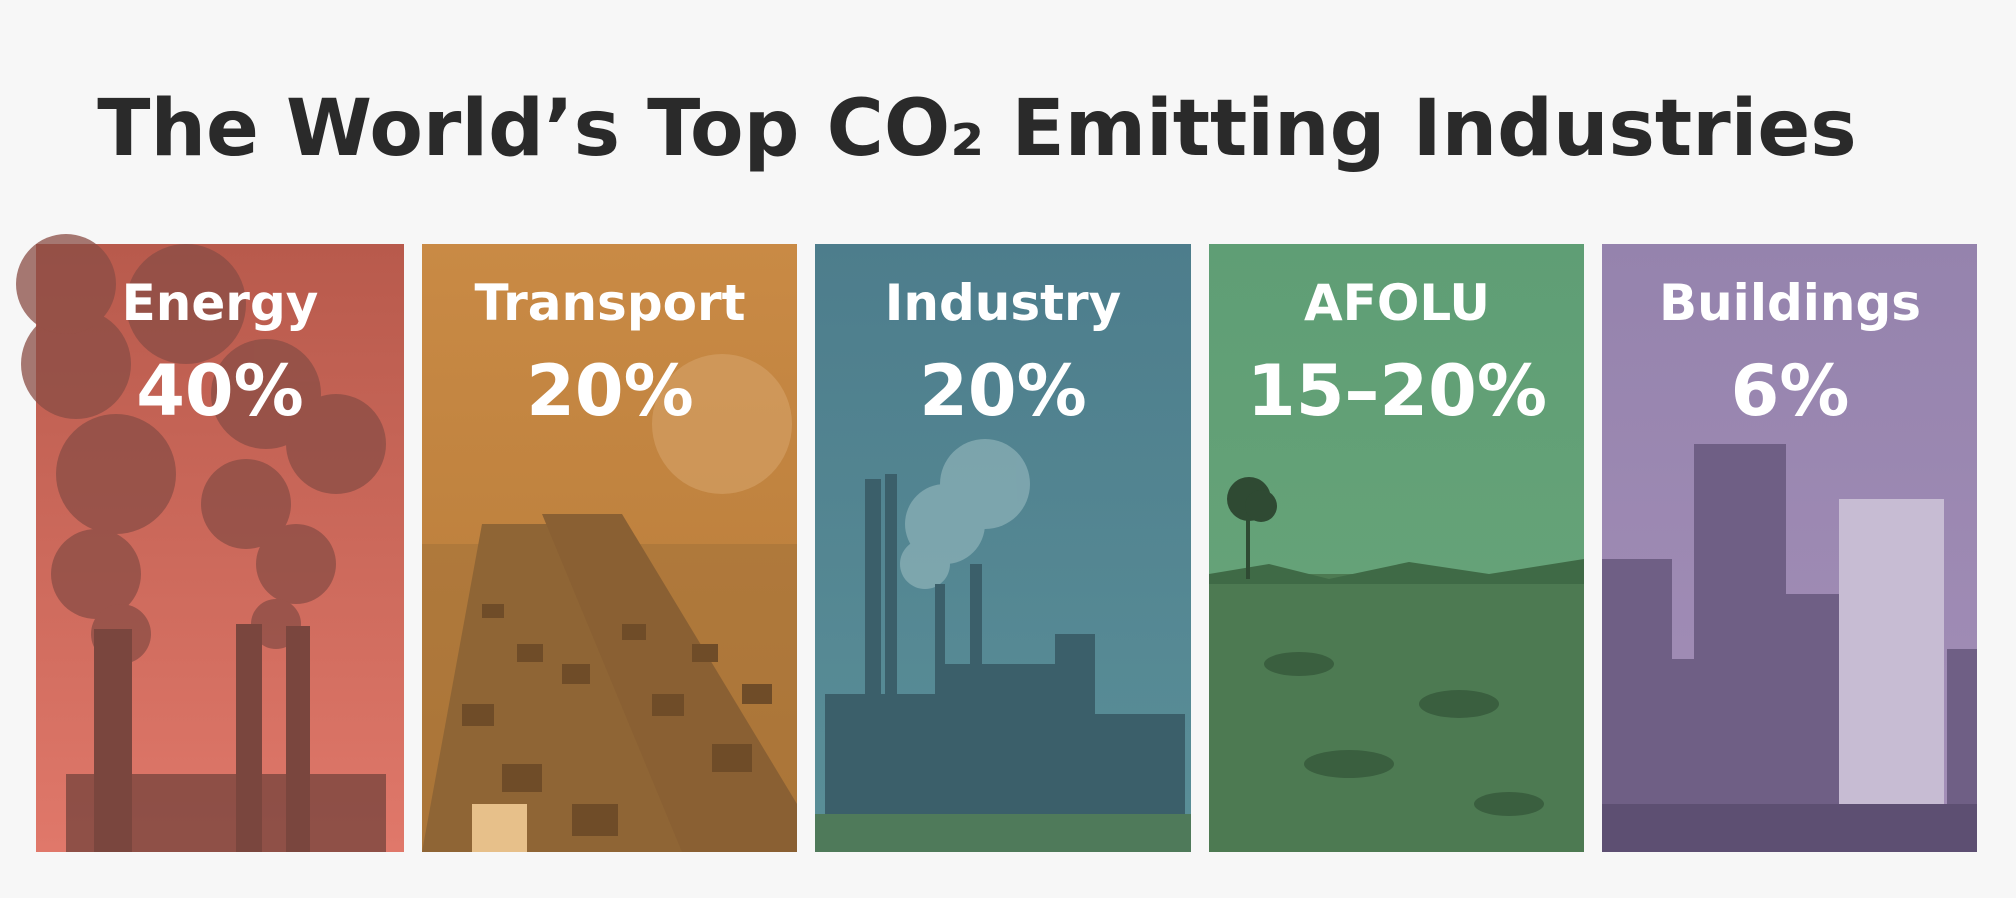 This screenshot has height=898, width=2016. I want to click on title: The World’s Top CO₂ Emitting Industries, so click(976, 129).